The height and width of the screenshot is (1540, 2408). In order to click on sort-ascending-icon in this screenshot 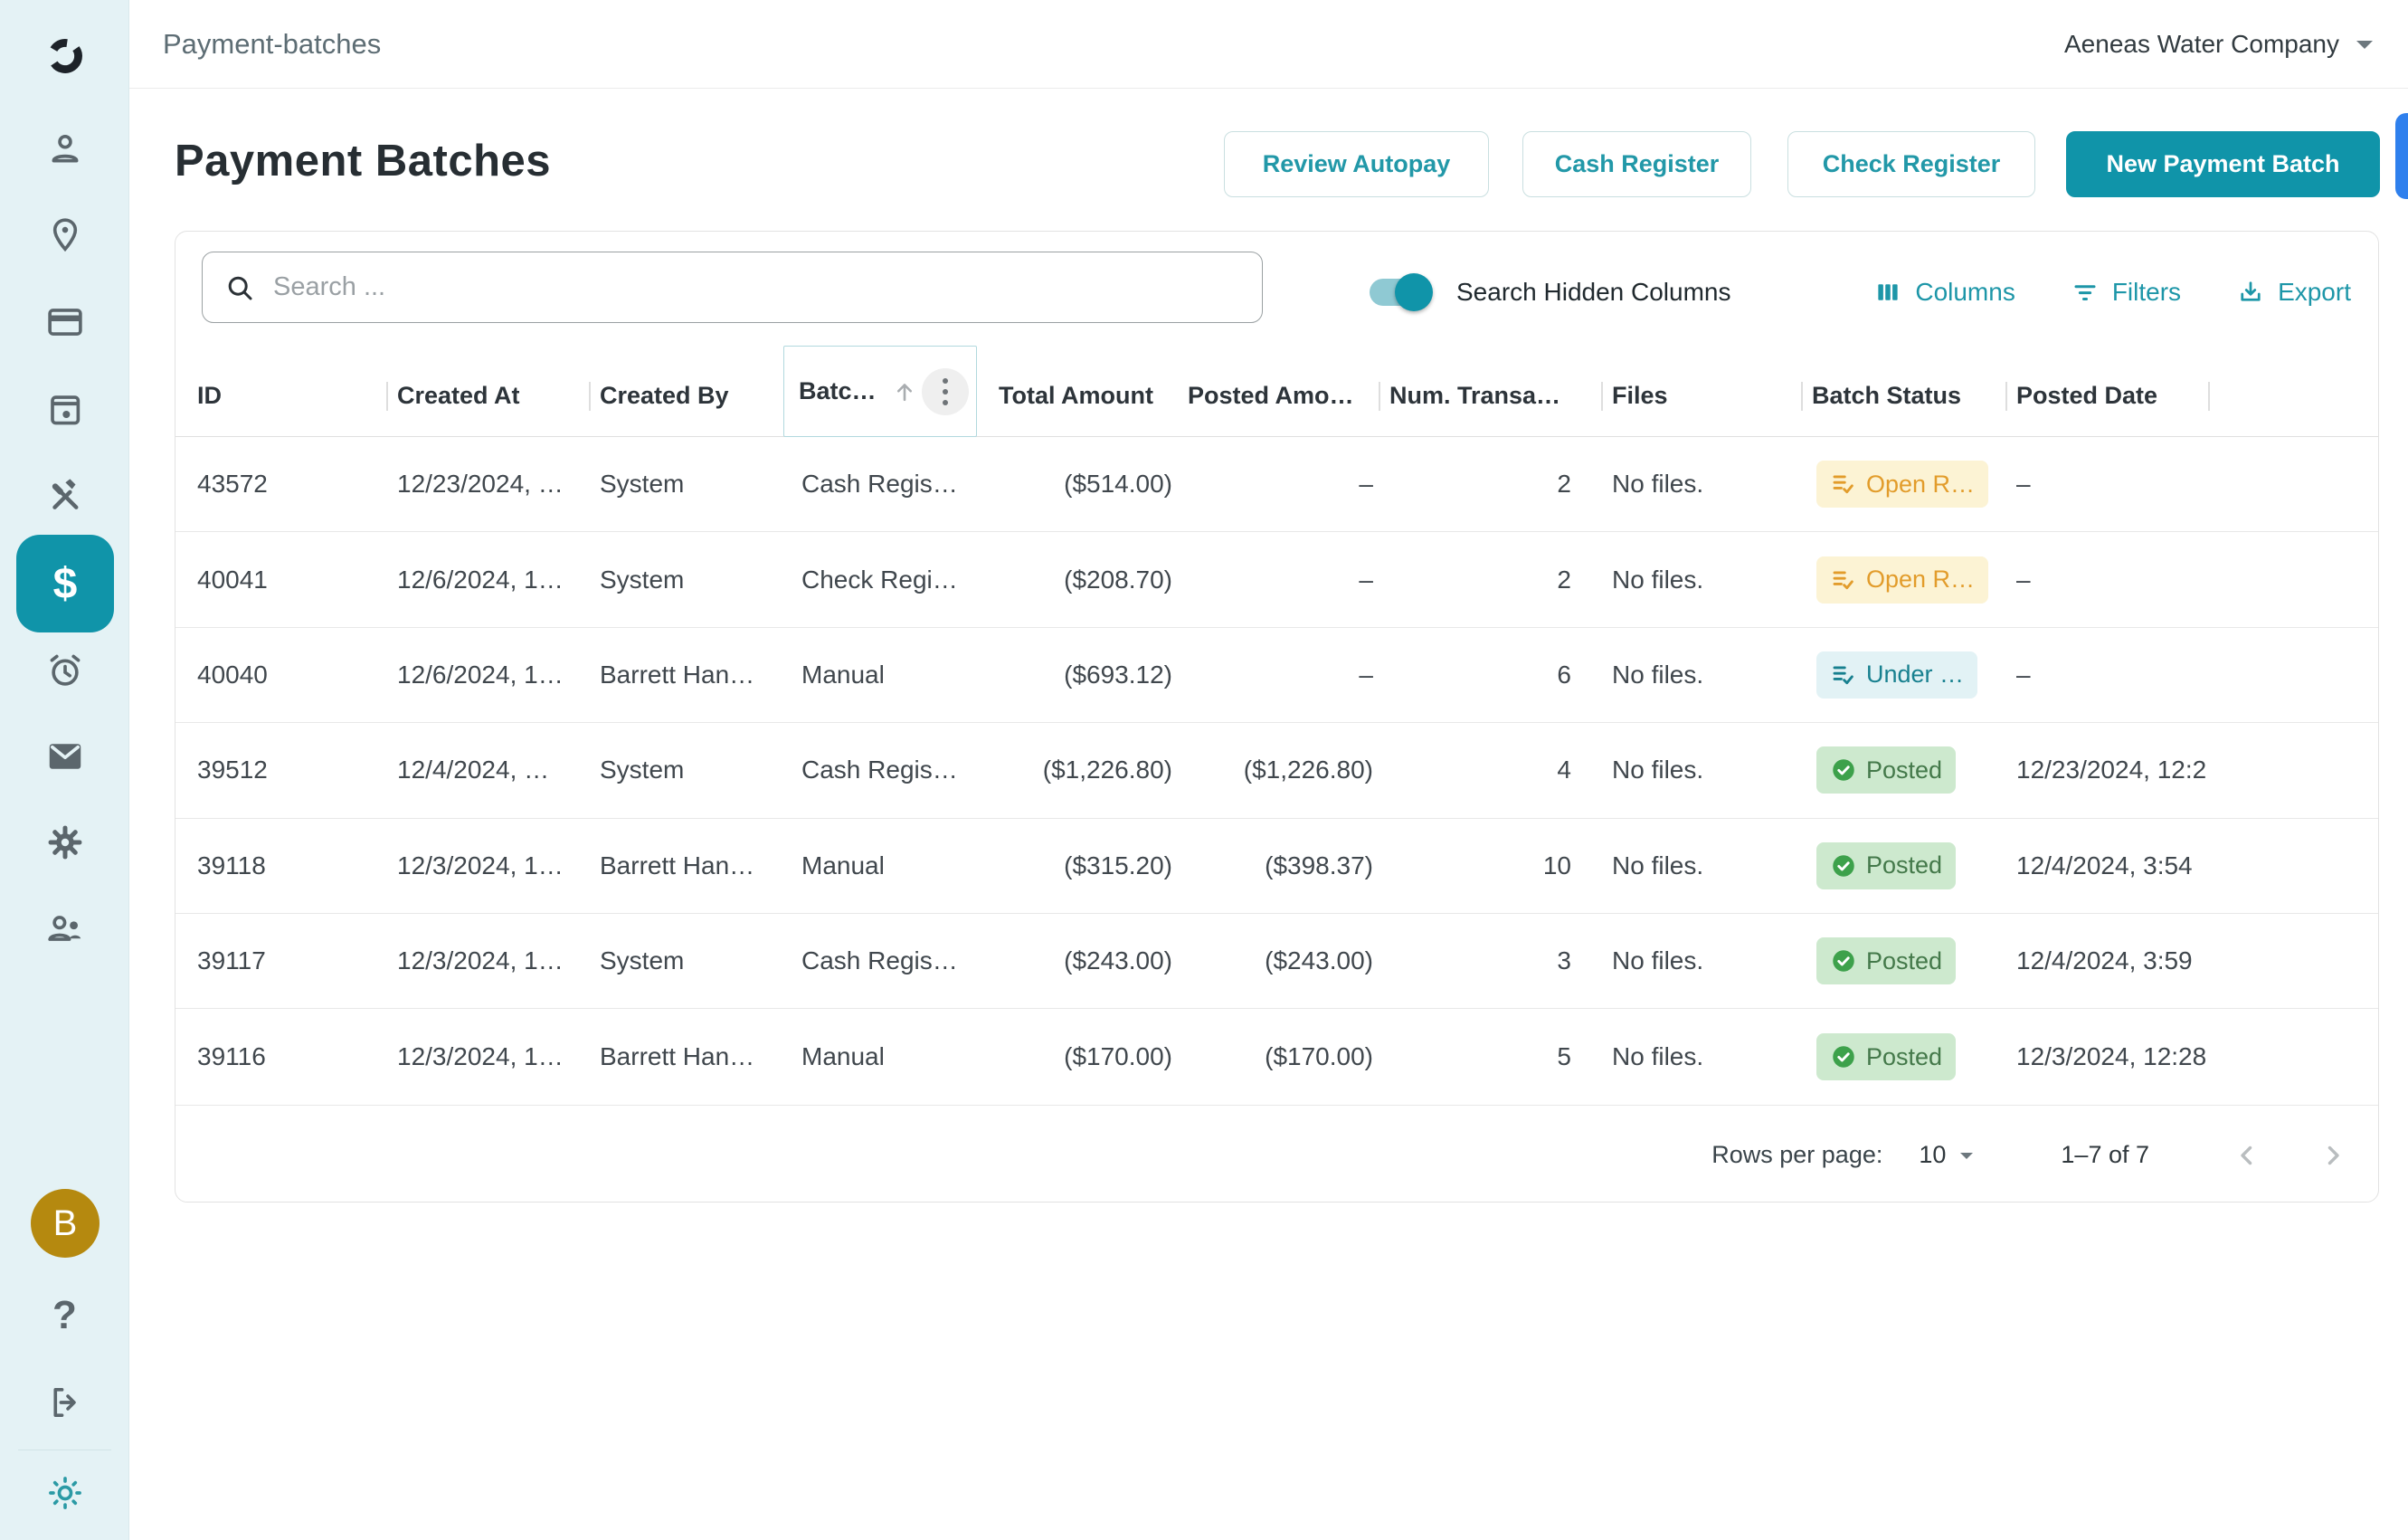, I will do `click(904, 392)`.